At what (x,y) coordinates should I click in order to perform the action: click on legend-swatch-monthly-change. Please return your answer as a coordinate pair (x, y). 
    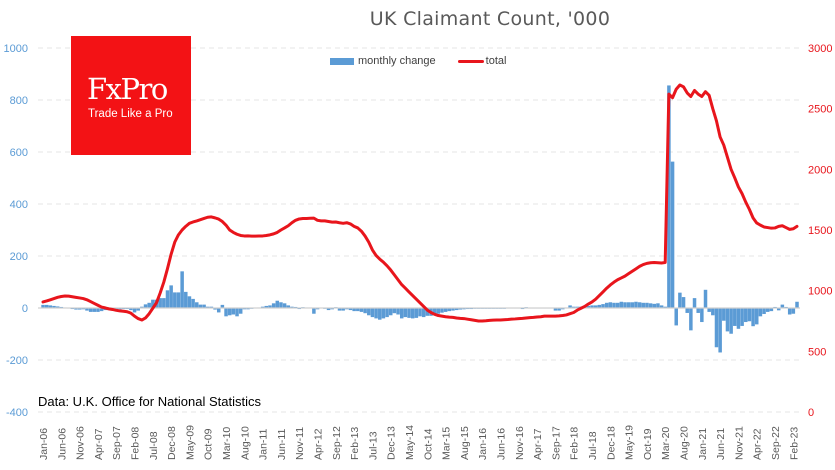
    Looking at the image, I should click on (342, 61).